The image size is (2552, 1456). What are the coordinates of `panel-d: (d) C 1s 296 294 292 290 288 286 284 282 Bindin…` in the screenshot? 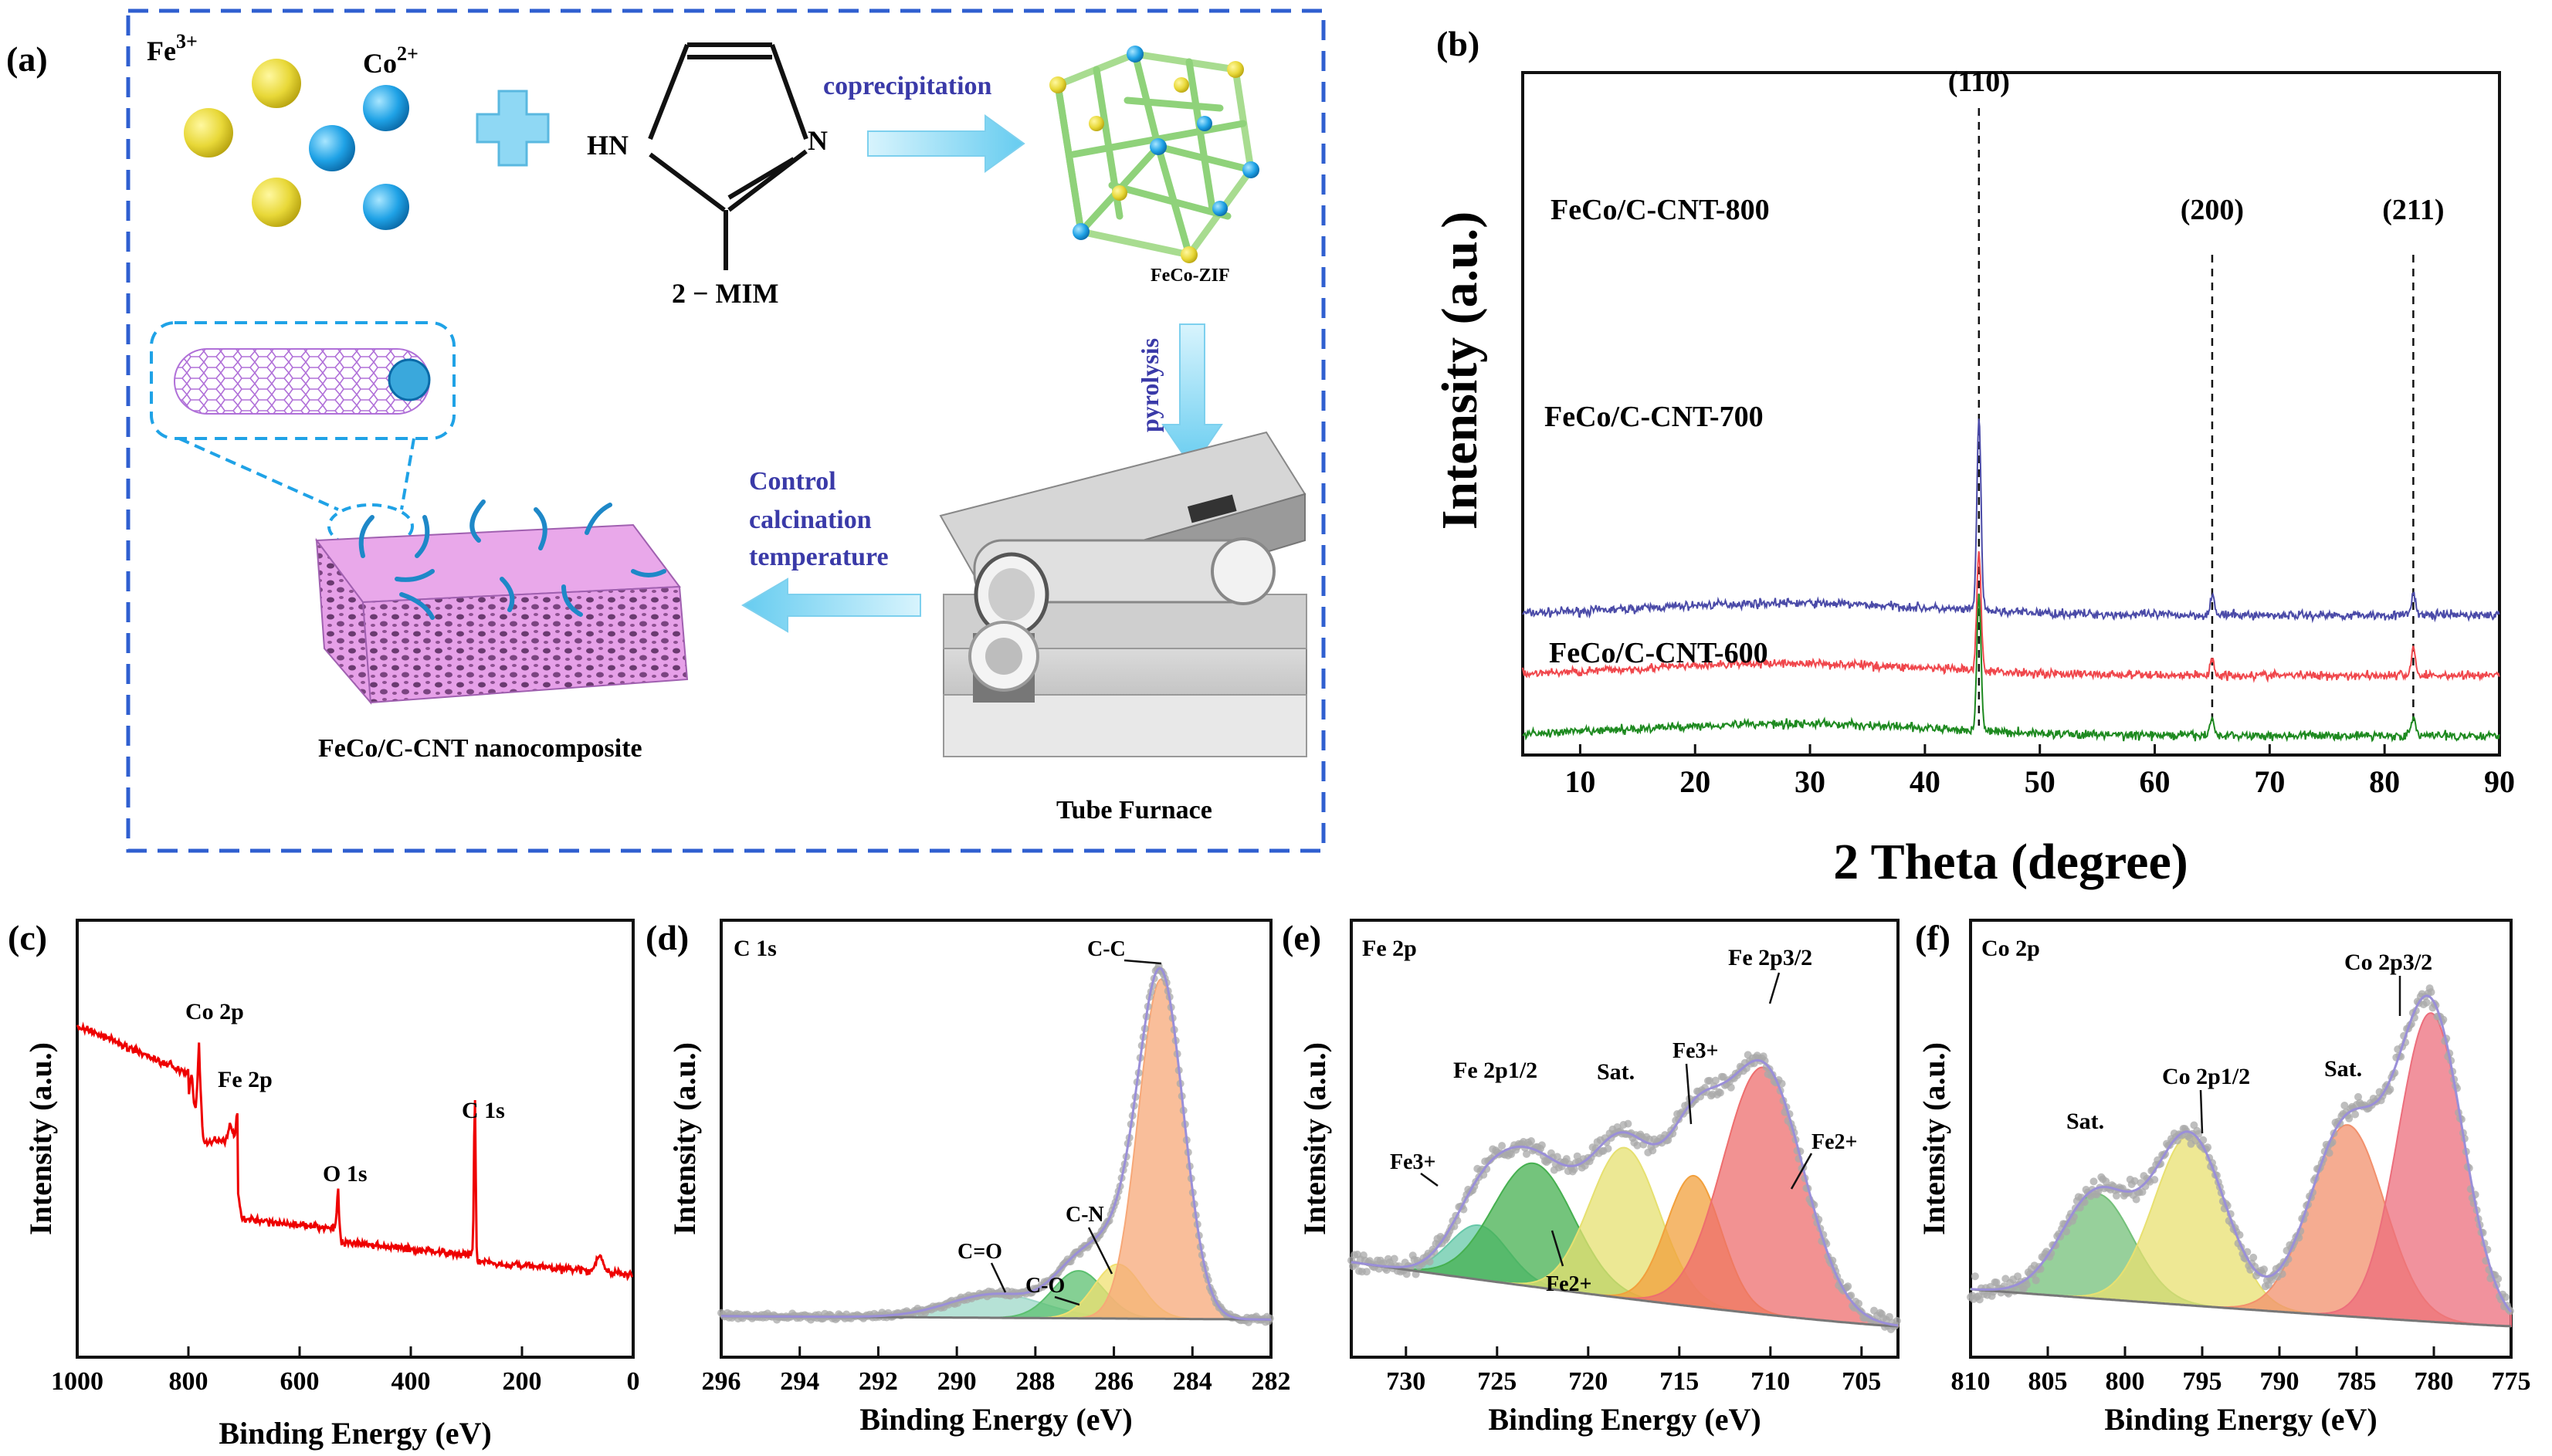 It's located at (968, 1177).